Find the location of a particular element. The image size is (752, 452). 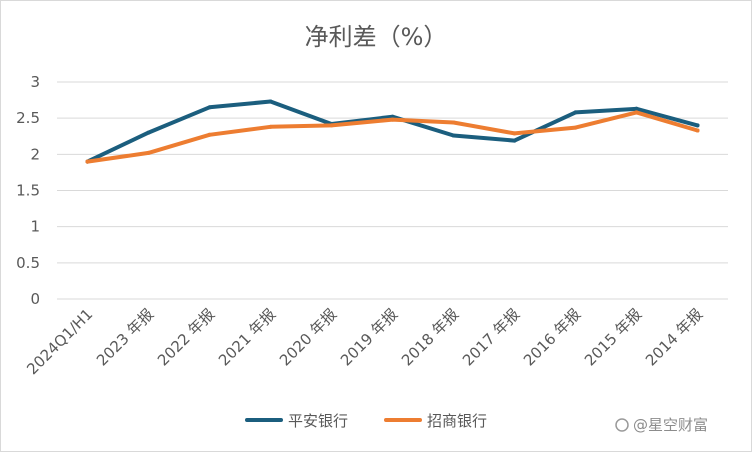

x-tick-label: 2016 年报 is located at coordinates (552, 337).